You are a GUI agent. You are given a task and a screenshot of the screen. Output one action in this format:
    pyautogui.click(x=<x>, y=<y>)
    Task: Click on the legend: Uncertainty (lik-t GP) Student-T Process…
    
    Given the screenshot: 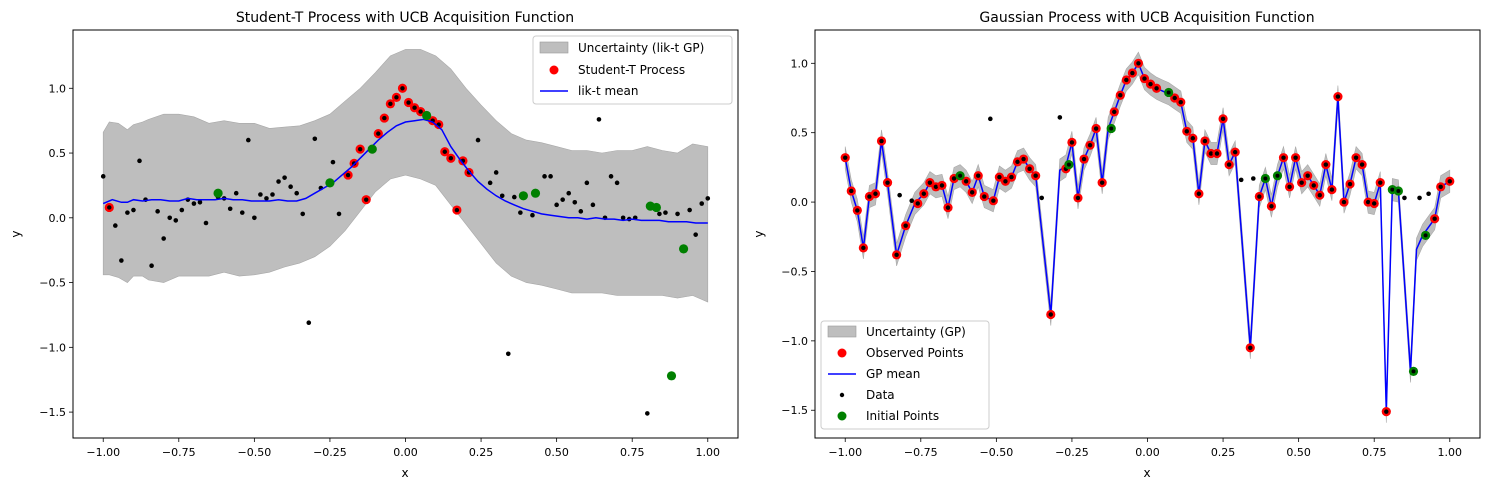 What is the action you would take?
    pyautogui.click(x=632, y=70)
    